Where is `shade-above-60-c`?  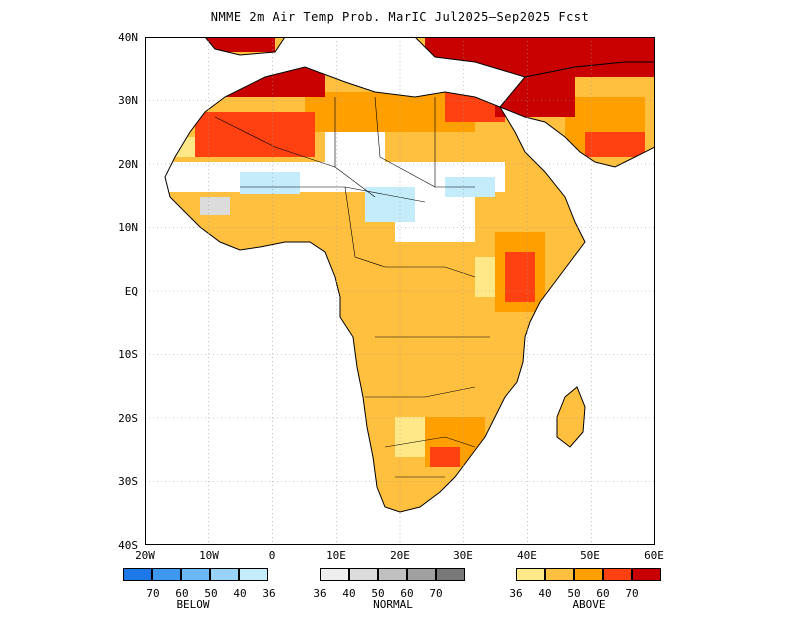
shade-above-60-c is located at coordinates (520, 277).